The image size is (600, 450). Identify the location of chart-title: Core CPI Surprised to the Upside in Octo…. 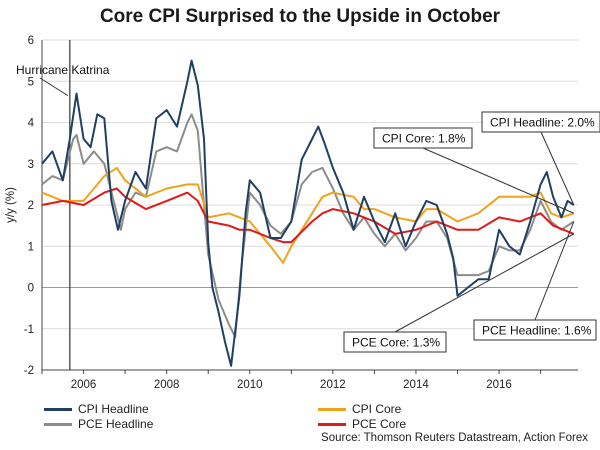
(300, 16).